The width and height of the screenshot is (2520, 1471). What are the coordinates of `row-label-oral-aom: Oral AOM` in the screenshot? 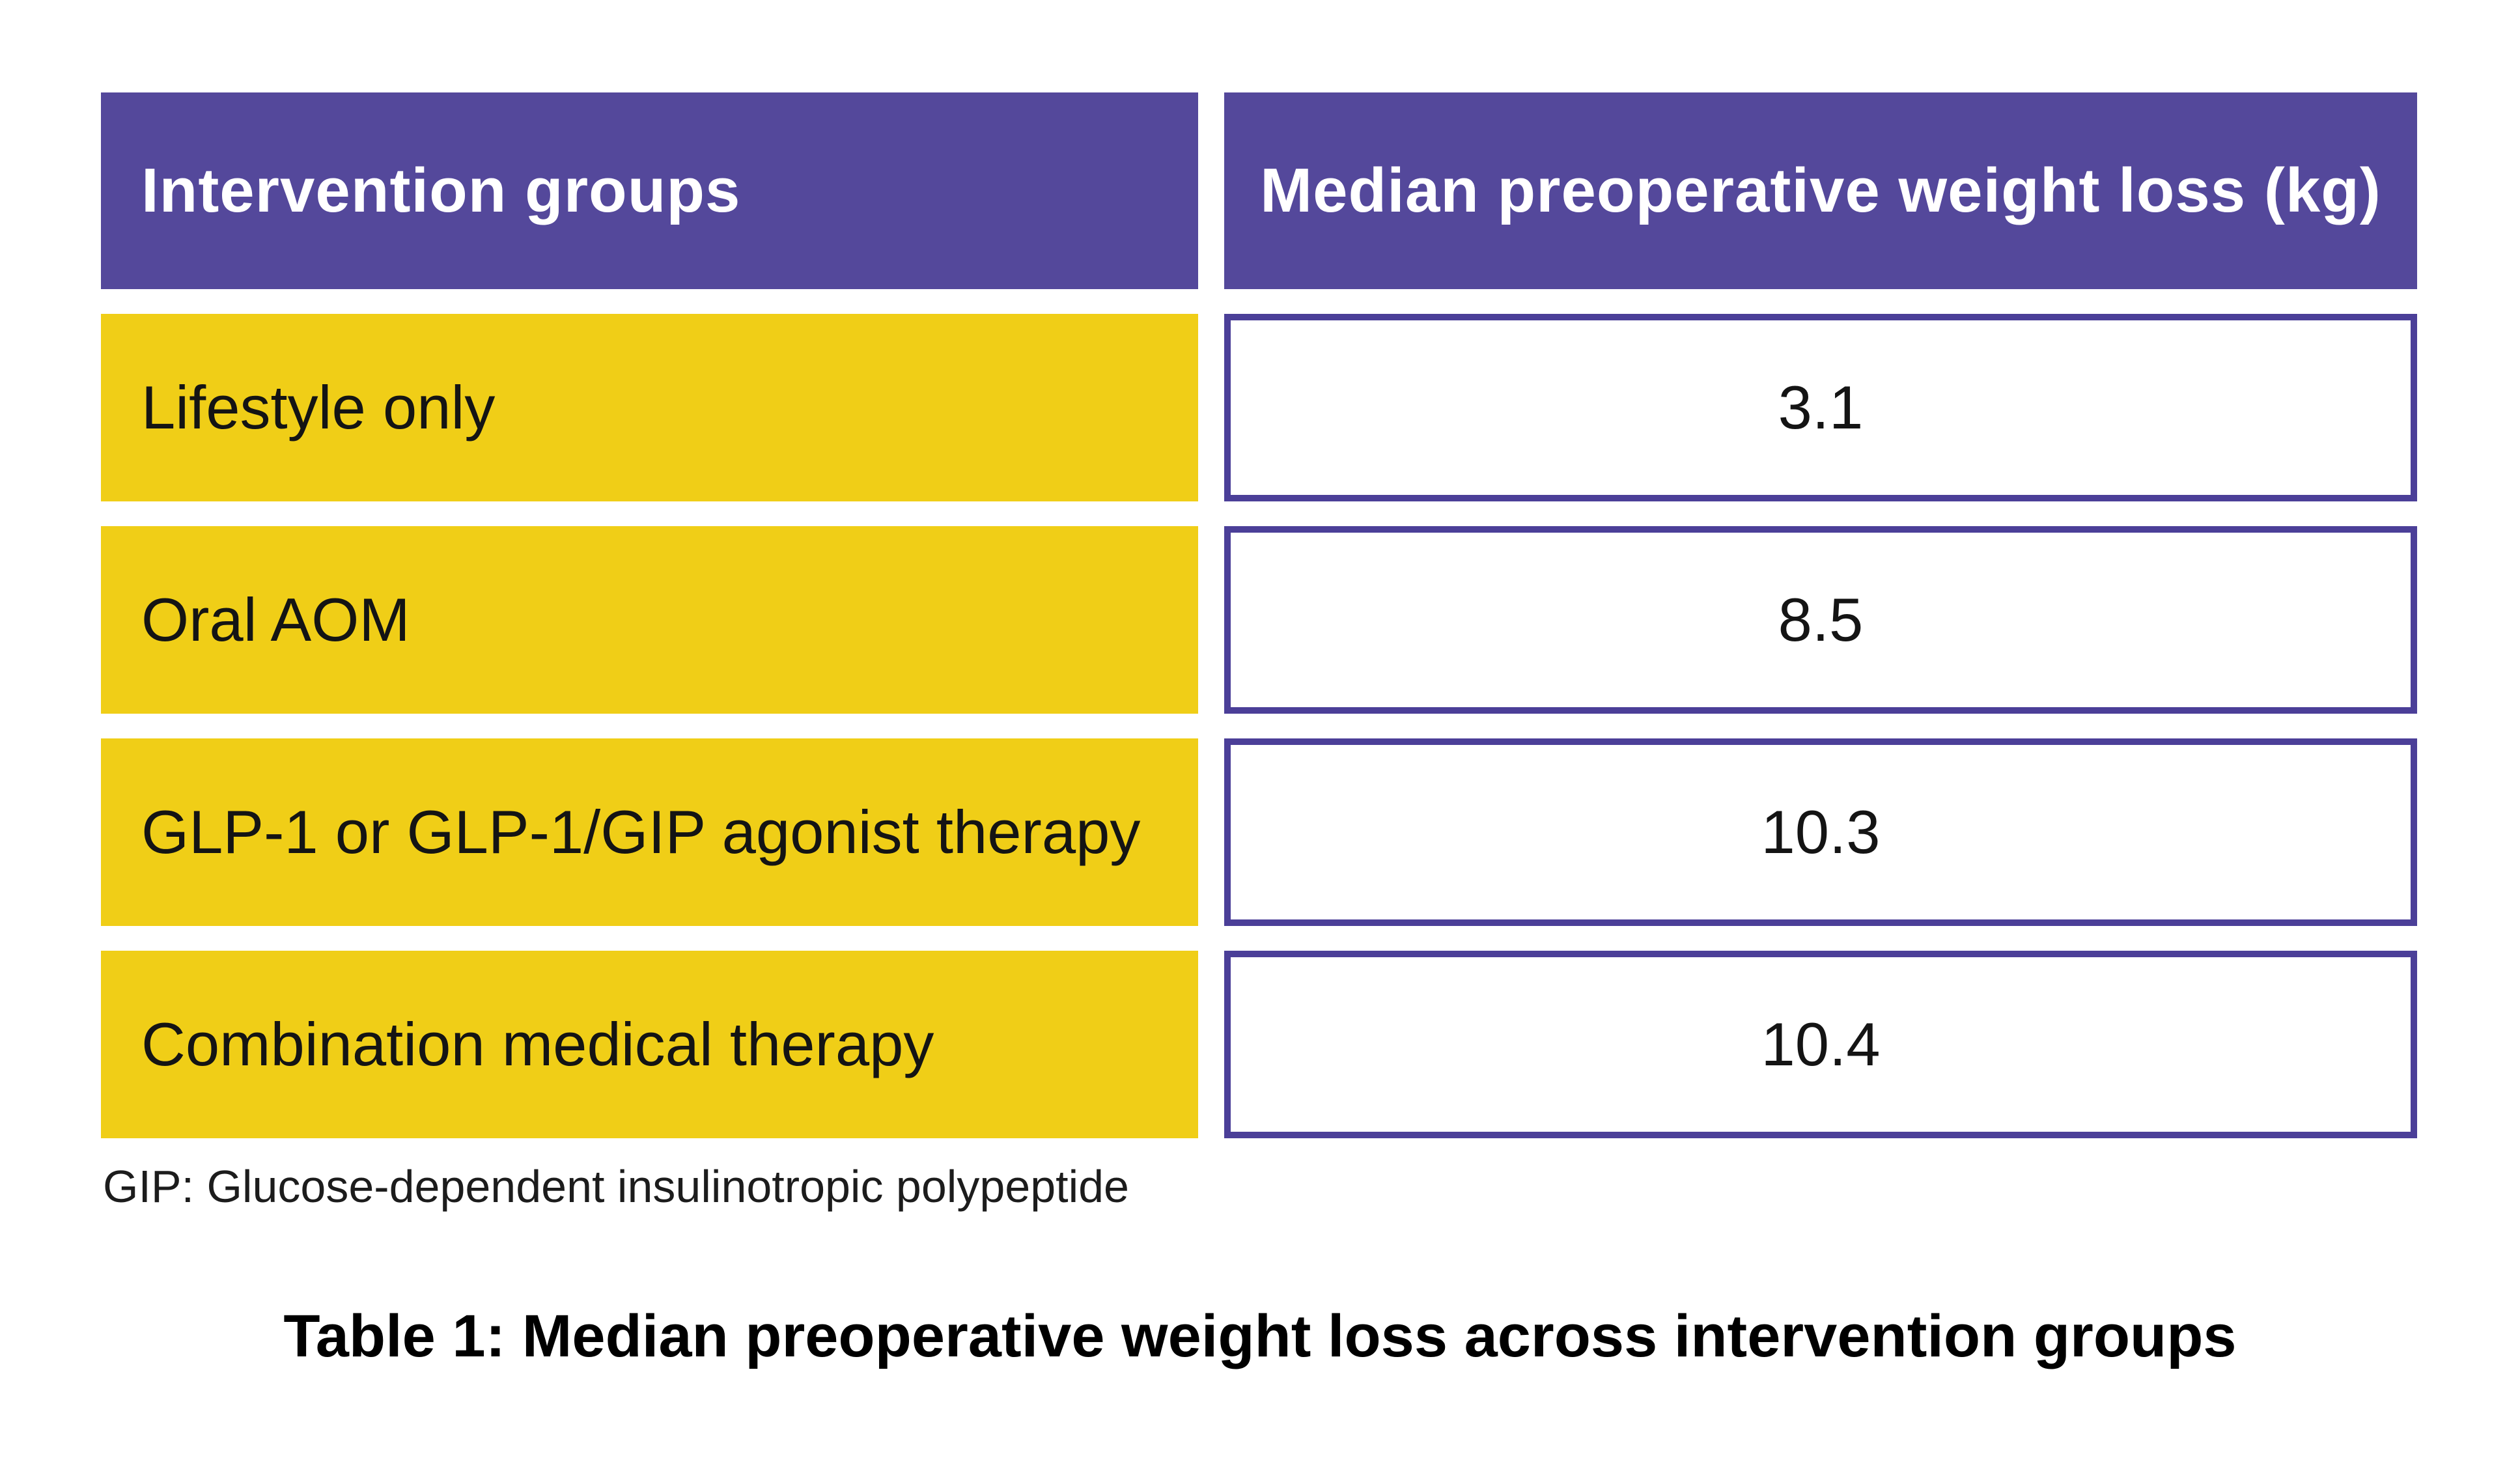 It's located at (650, 620).